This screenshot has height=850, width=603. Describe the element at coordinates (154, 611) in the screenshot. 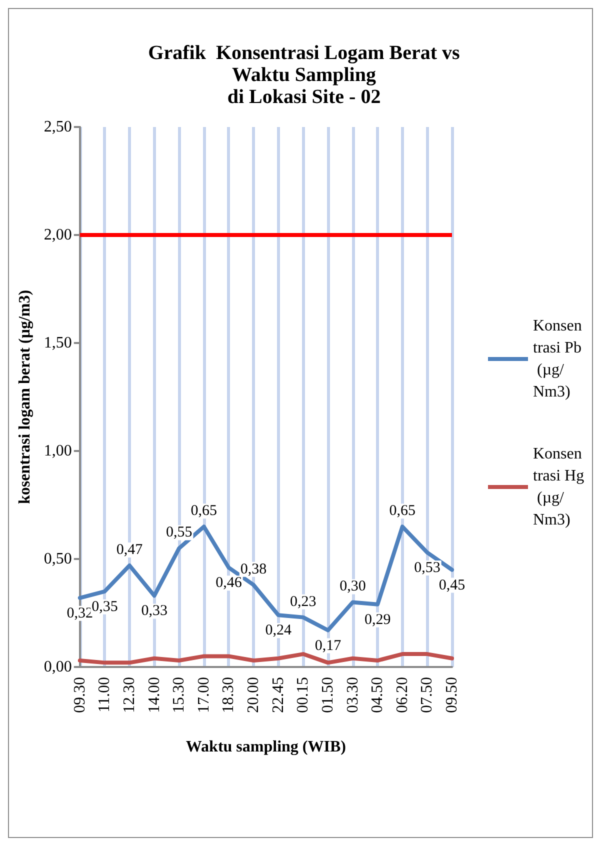

I see `data-label: 0,33` at that location.